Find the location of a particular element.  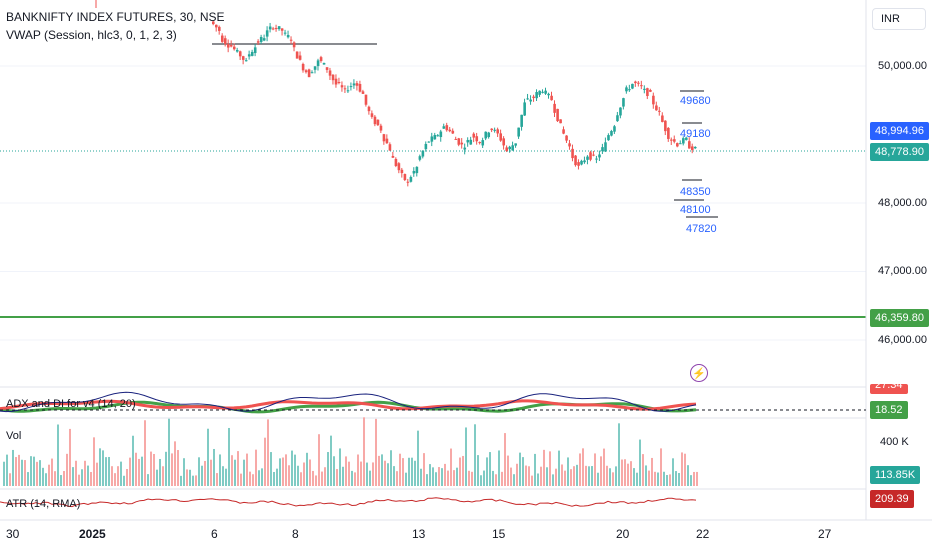

level-label-49680: 49680 is located at coordinates (695, 101).